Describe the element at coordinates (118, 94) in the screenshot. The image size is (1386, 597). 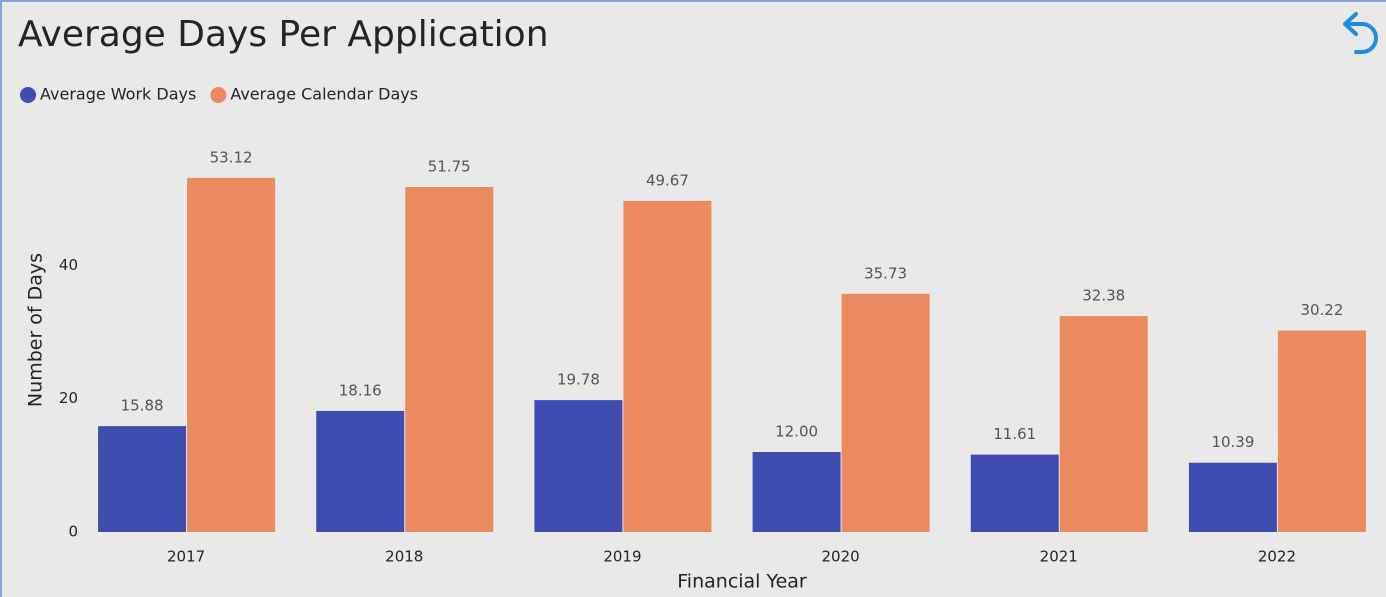
I see `legend-label: Average Work Days` at that location.